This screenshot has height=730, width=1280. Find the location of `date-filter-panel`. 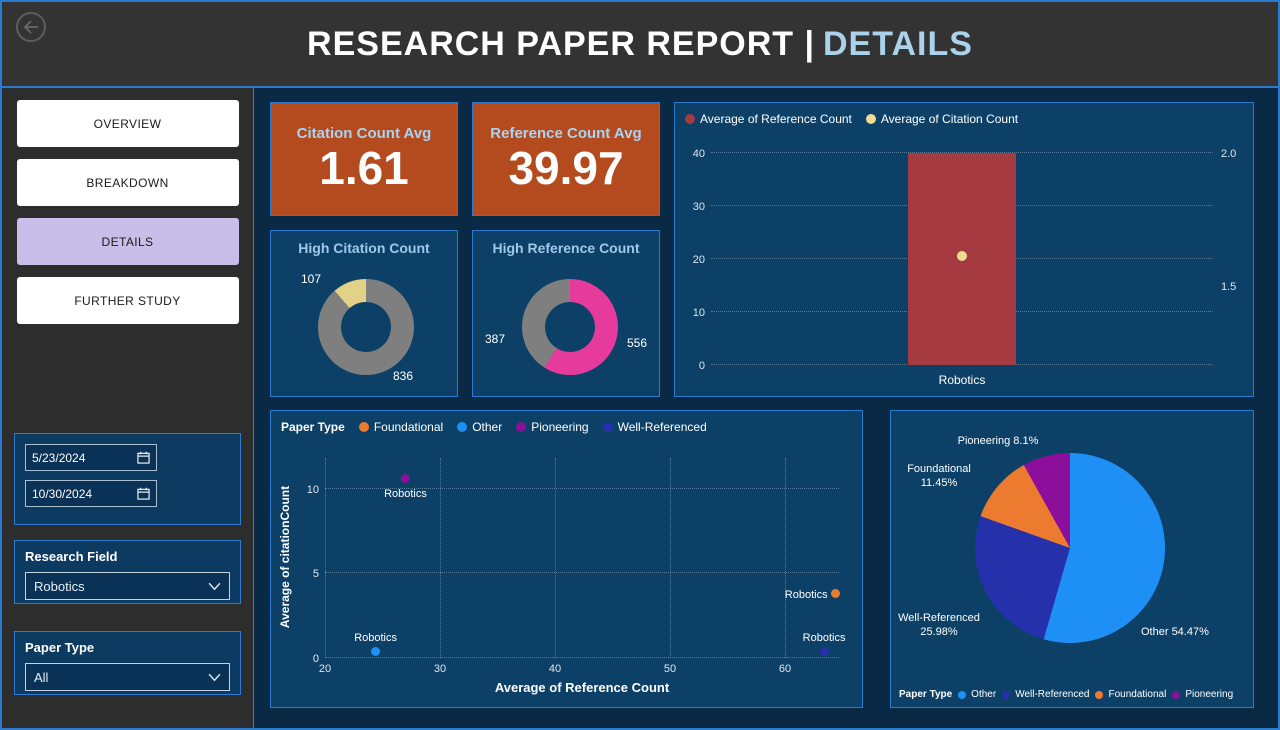

date-filter-panel is located at coordinates (127, 479).